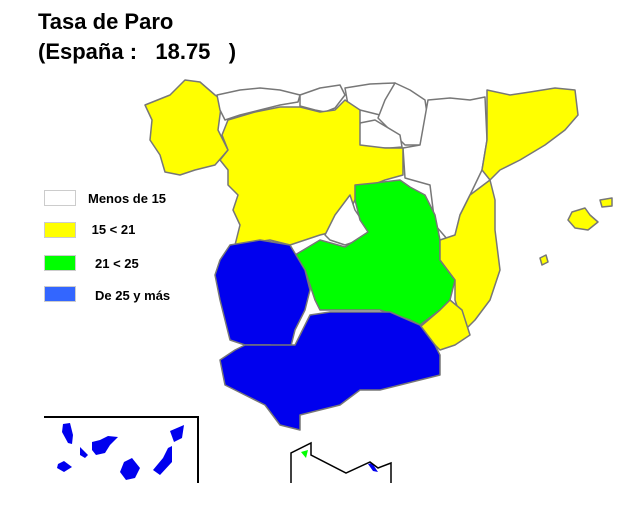 This screenshot has width=643, height=516. I want to click on legend-label: 15 < 21, so click(112, 229).